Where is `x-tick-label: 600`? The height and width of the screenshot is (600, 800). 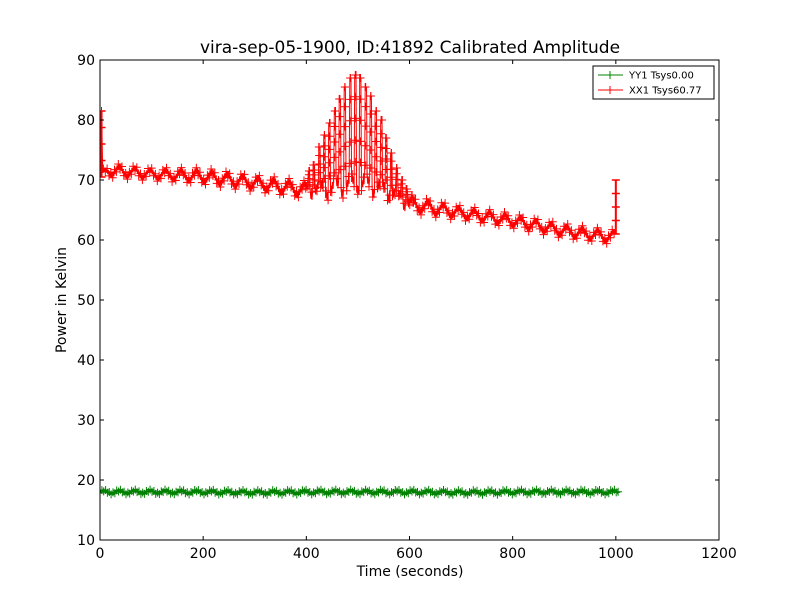
x-tick-label: 600 is located at coordinates (409, 554).